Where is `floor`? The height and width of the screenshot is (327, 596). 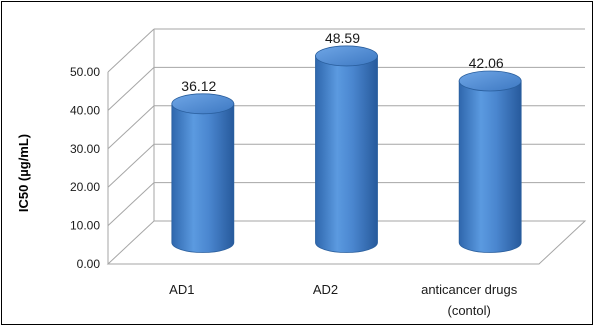 floor is located at coordinates (346, 242).